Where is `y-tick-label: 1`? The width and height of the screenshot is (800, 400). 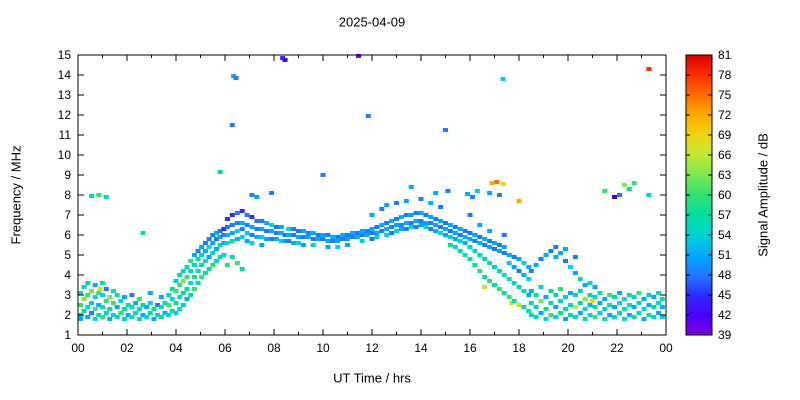 y-tick-label: 1 is located at coordinates (67, 335).